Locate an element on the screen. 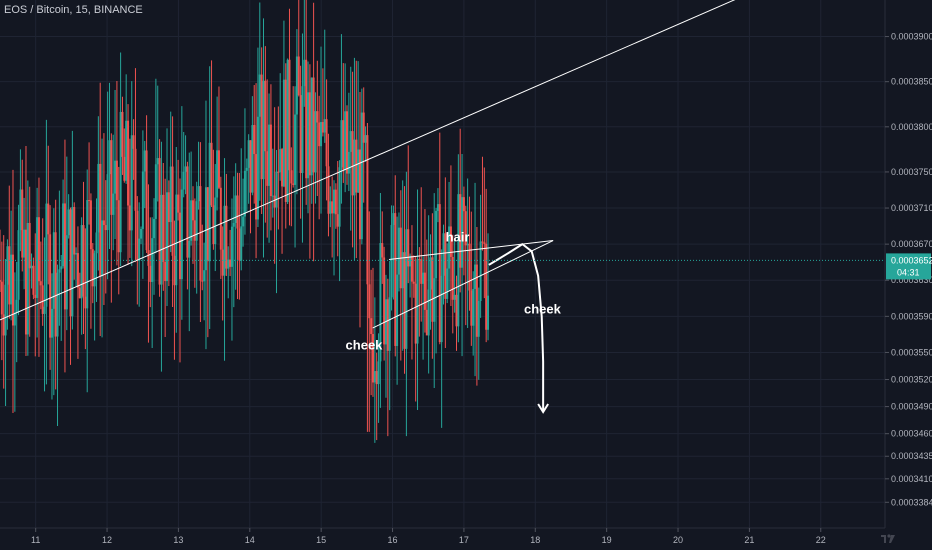 This screenshot has width=932, height=550. y-tick-label: 0.0003435 is located at coordinates (911, 456).